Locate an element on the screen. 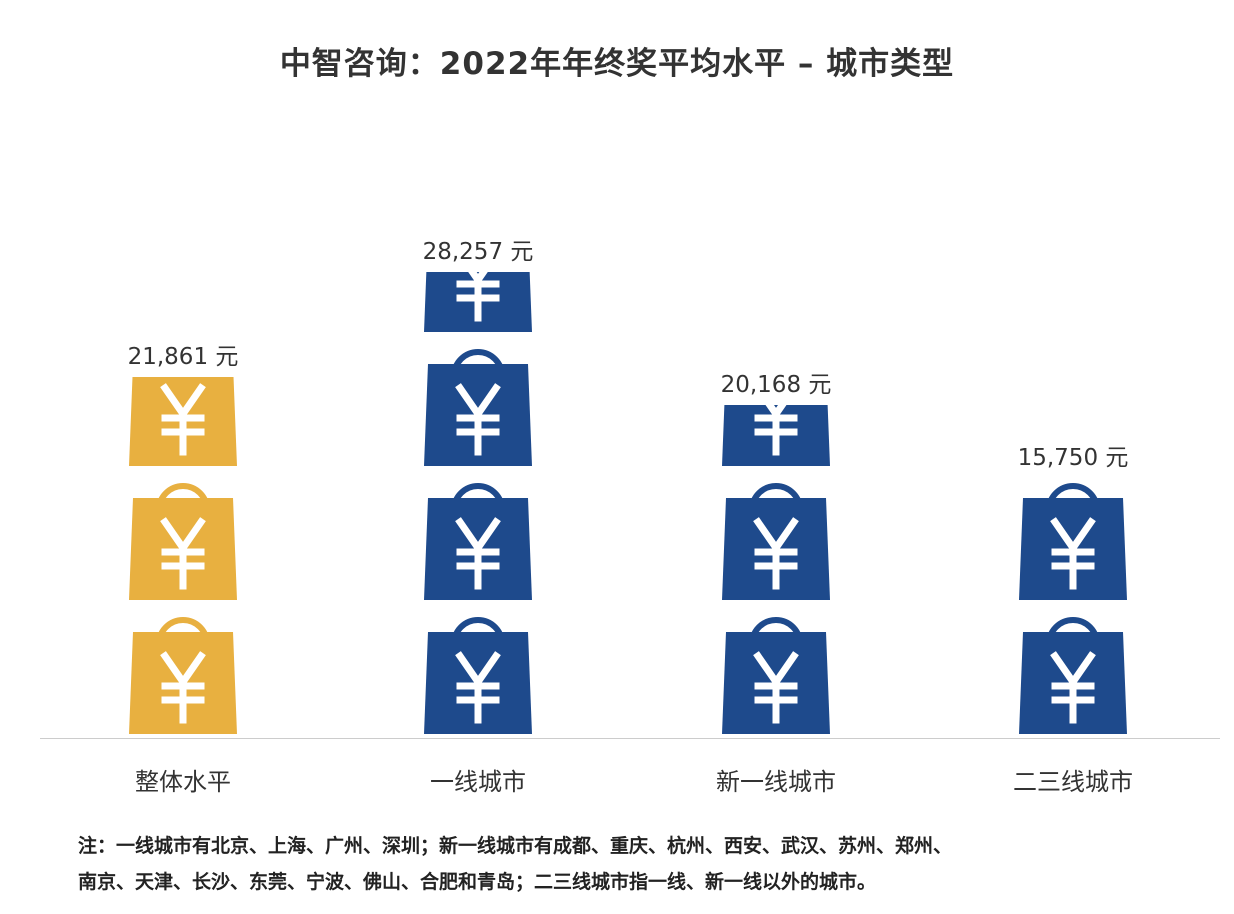  data-label: 15,750 元 is located at coordinates (1073, 458).